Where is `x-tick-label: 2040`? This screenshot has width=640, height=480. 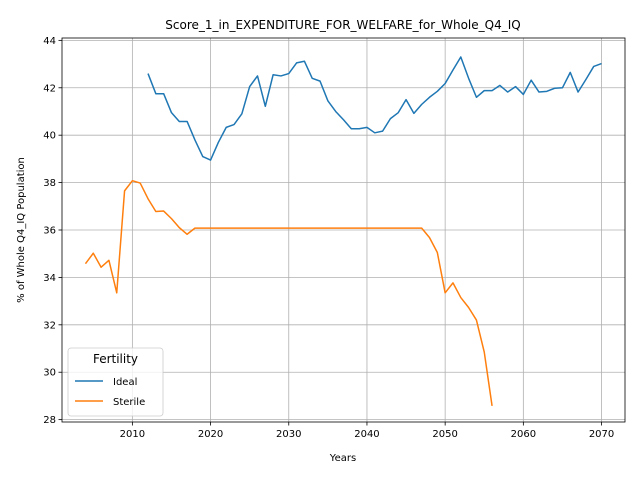 x-tick-label: 2040 is located at coordinates (366, 434).